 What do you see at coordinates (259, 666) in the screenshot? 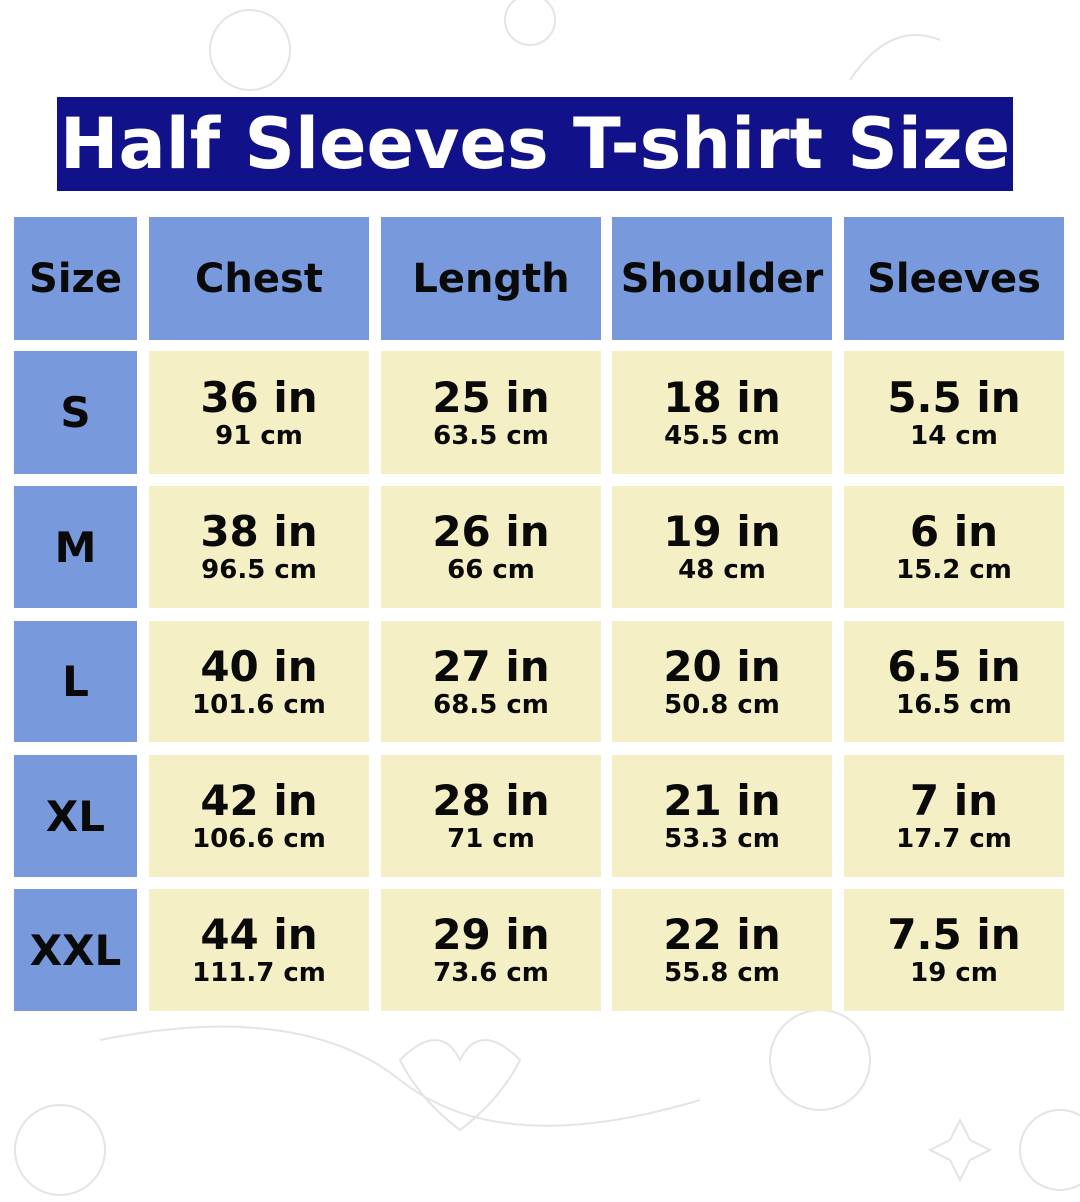
I see `inches-value: 40 in` at bounding box center [259, 666].